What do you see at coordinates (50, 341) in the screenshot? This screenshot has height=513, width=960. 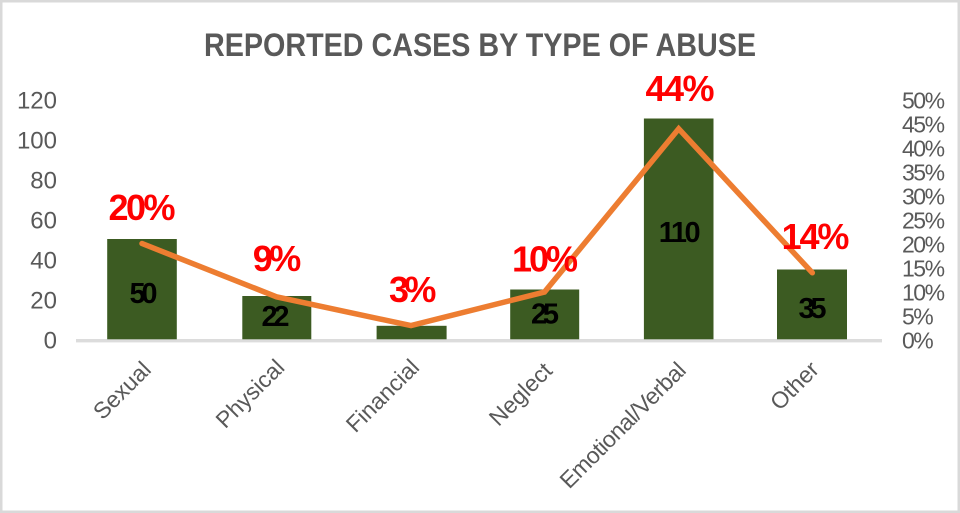 I see `svg-text: 0` at bounding box center [50, 341].